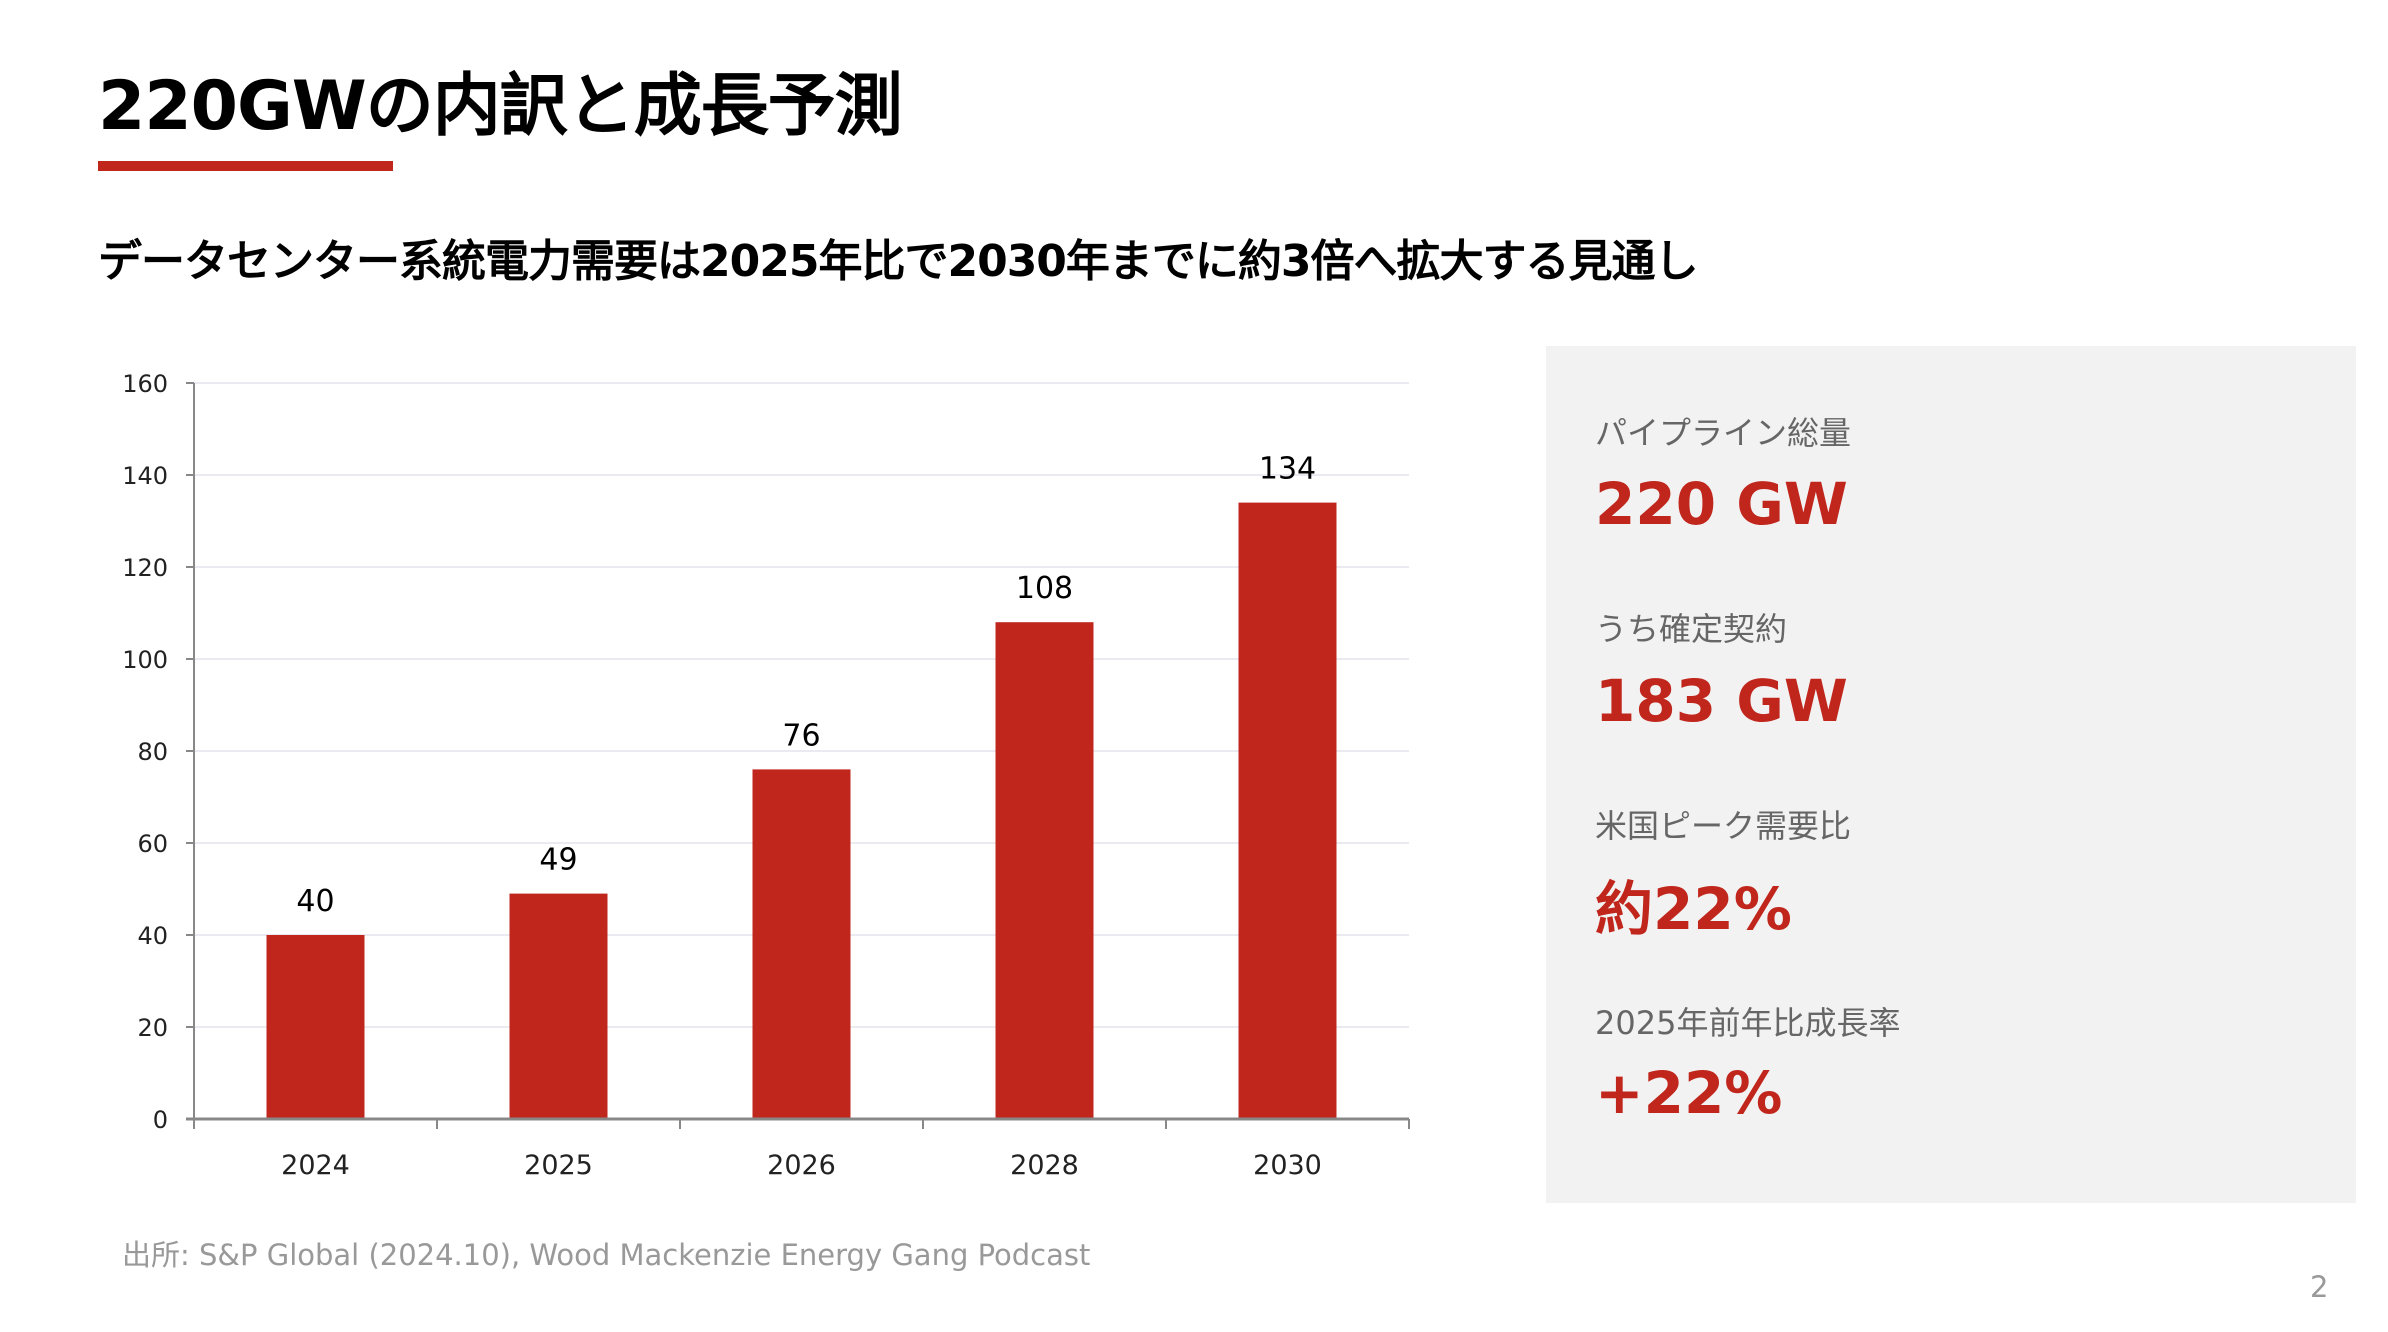 This screenshot has height=1332, width=2388. What do you see at coordinates (1044, 588) in the screenshot?
I see `data-label-2028: 108` at bounding box center [1044, 588].